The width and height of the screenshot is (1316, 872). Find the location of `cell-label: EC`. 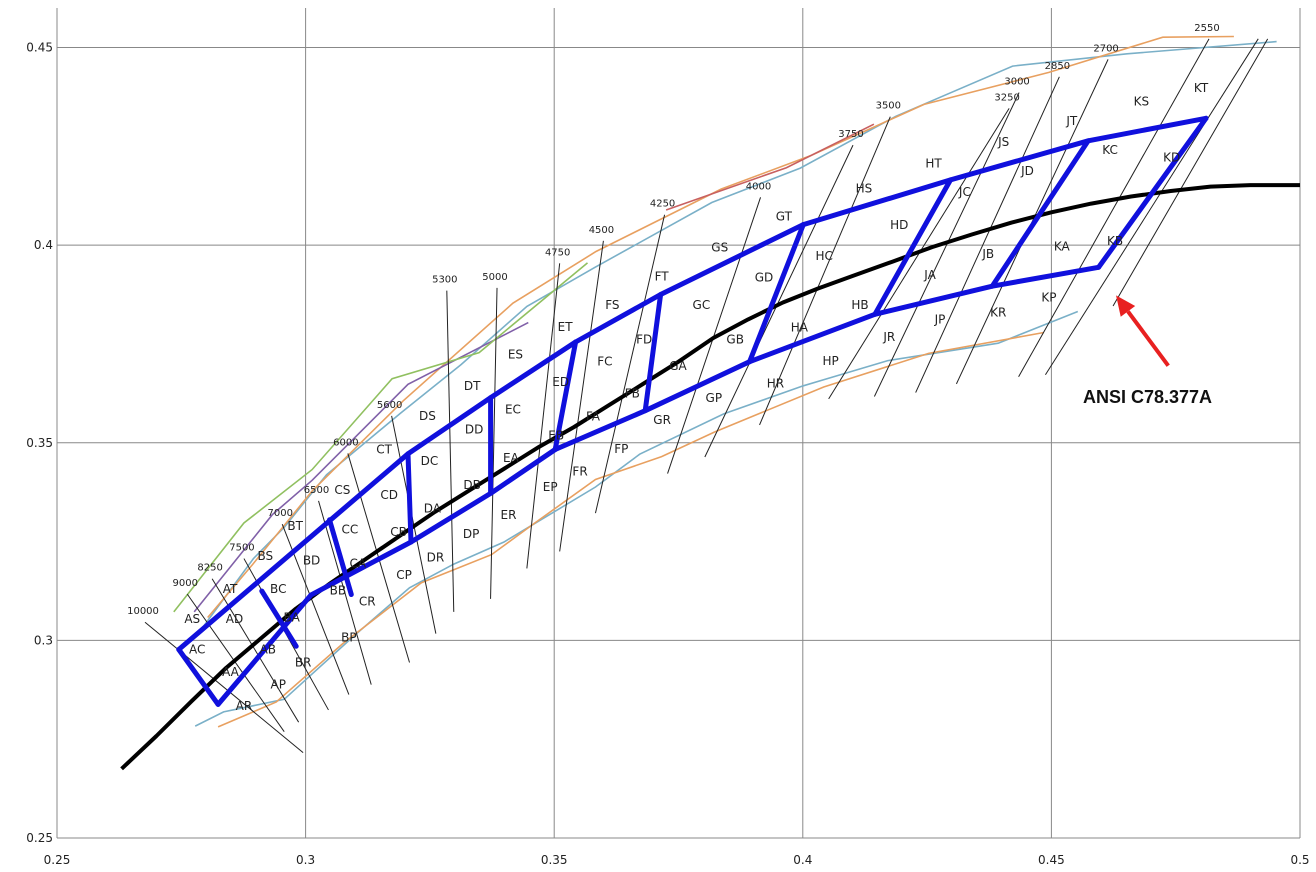

cell-label: EC is located at coordinates (513, 410).